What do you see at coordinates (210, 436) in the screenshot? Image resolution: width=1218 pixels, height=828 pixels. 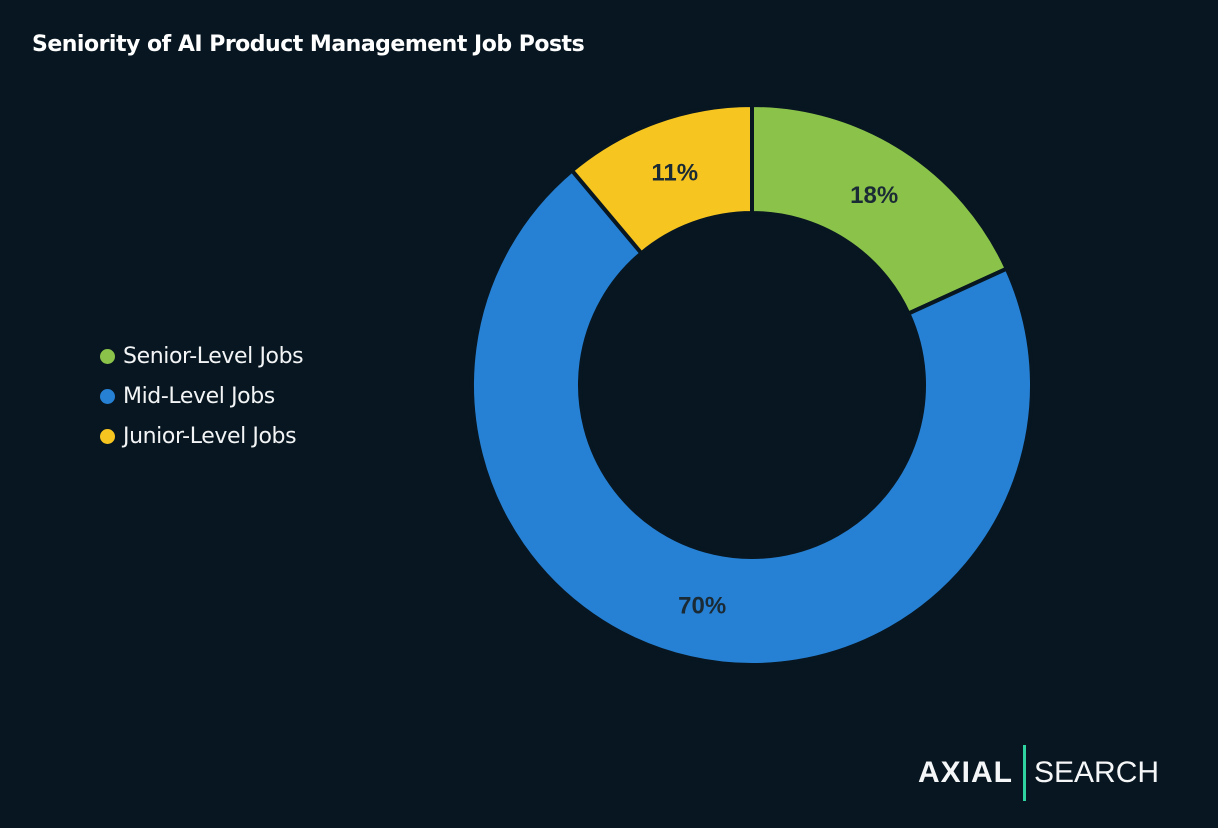 I see `legend-label: Junior-Level Jobs` at bounding box center [210, 436].